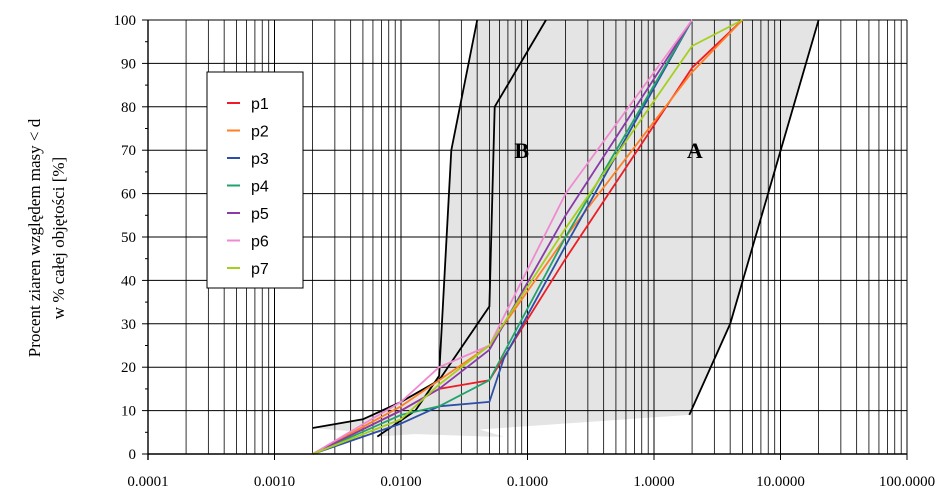  Describe the element at coordinates (260, 132) in the screenshot. I see `legend-label-p2: p2` at that location.